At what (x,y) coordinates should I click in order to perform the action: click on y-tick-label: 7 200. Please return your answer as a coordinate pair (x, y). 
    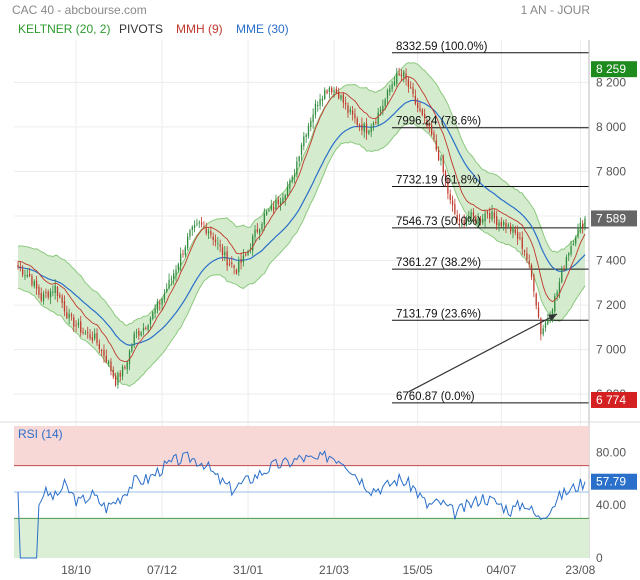
    Looking at the image, I should click on (611, 305).